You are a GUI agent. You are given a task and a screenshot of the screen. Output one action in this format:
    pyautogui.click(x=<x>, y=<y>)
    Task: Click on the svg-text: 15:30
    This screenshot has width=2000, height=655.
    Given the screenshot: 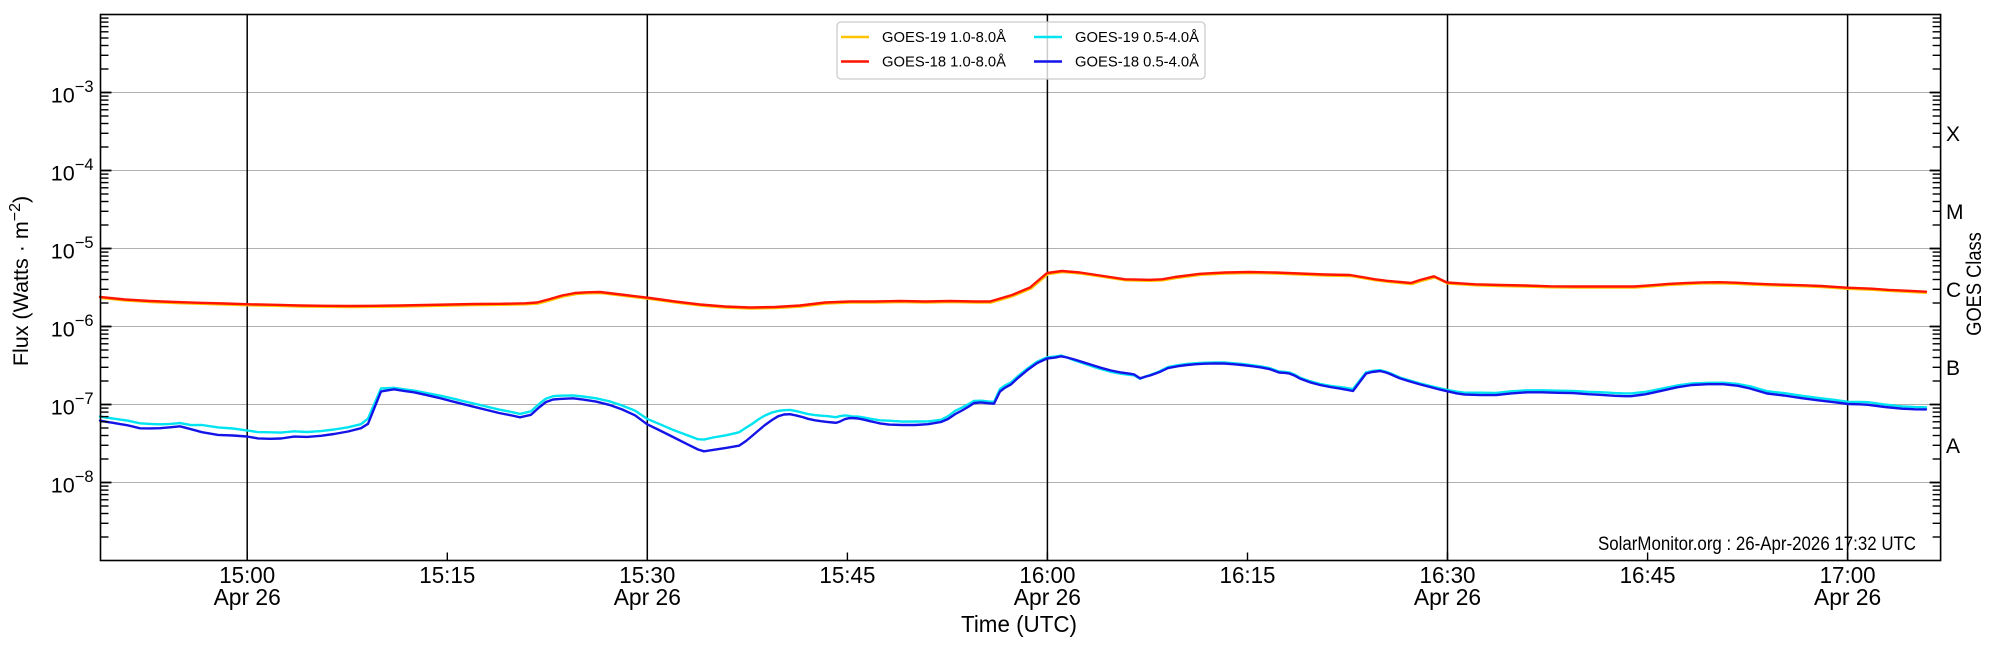 What is the action you would take?
    pyautogui.click(x=647, y=575)
    